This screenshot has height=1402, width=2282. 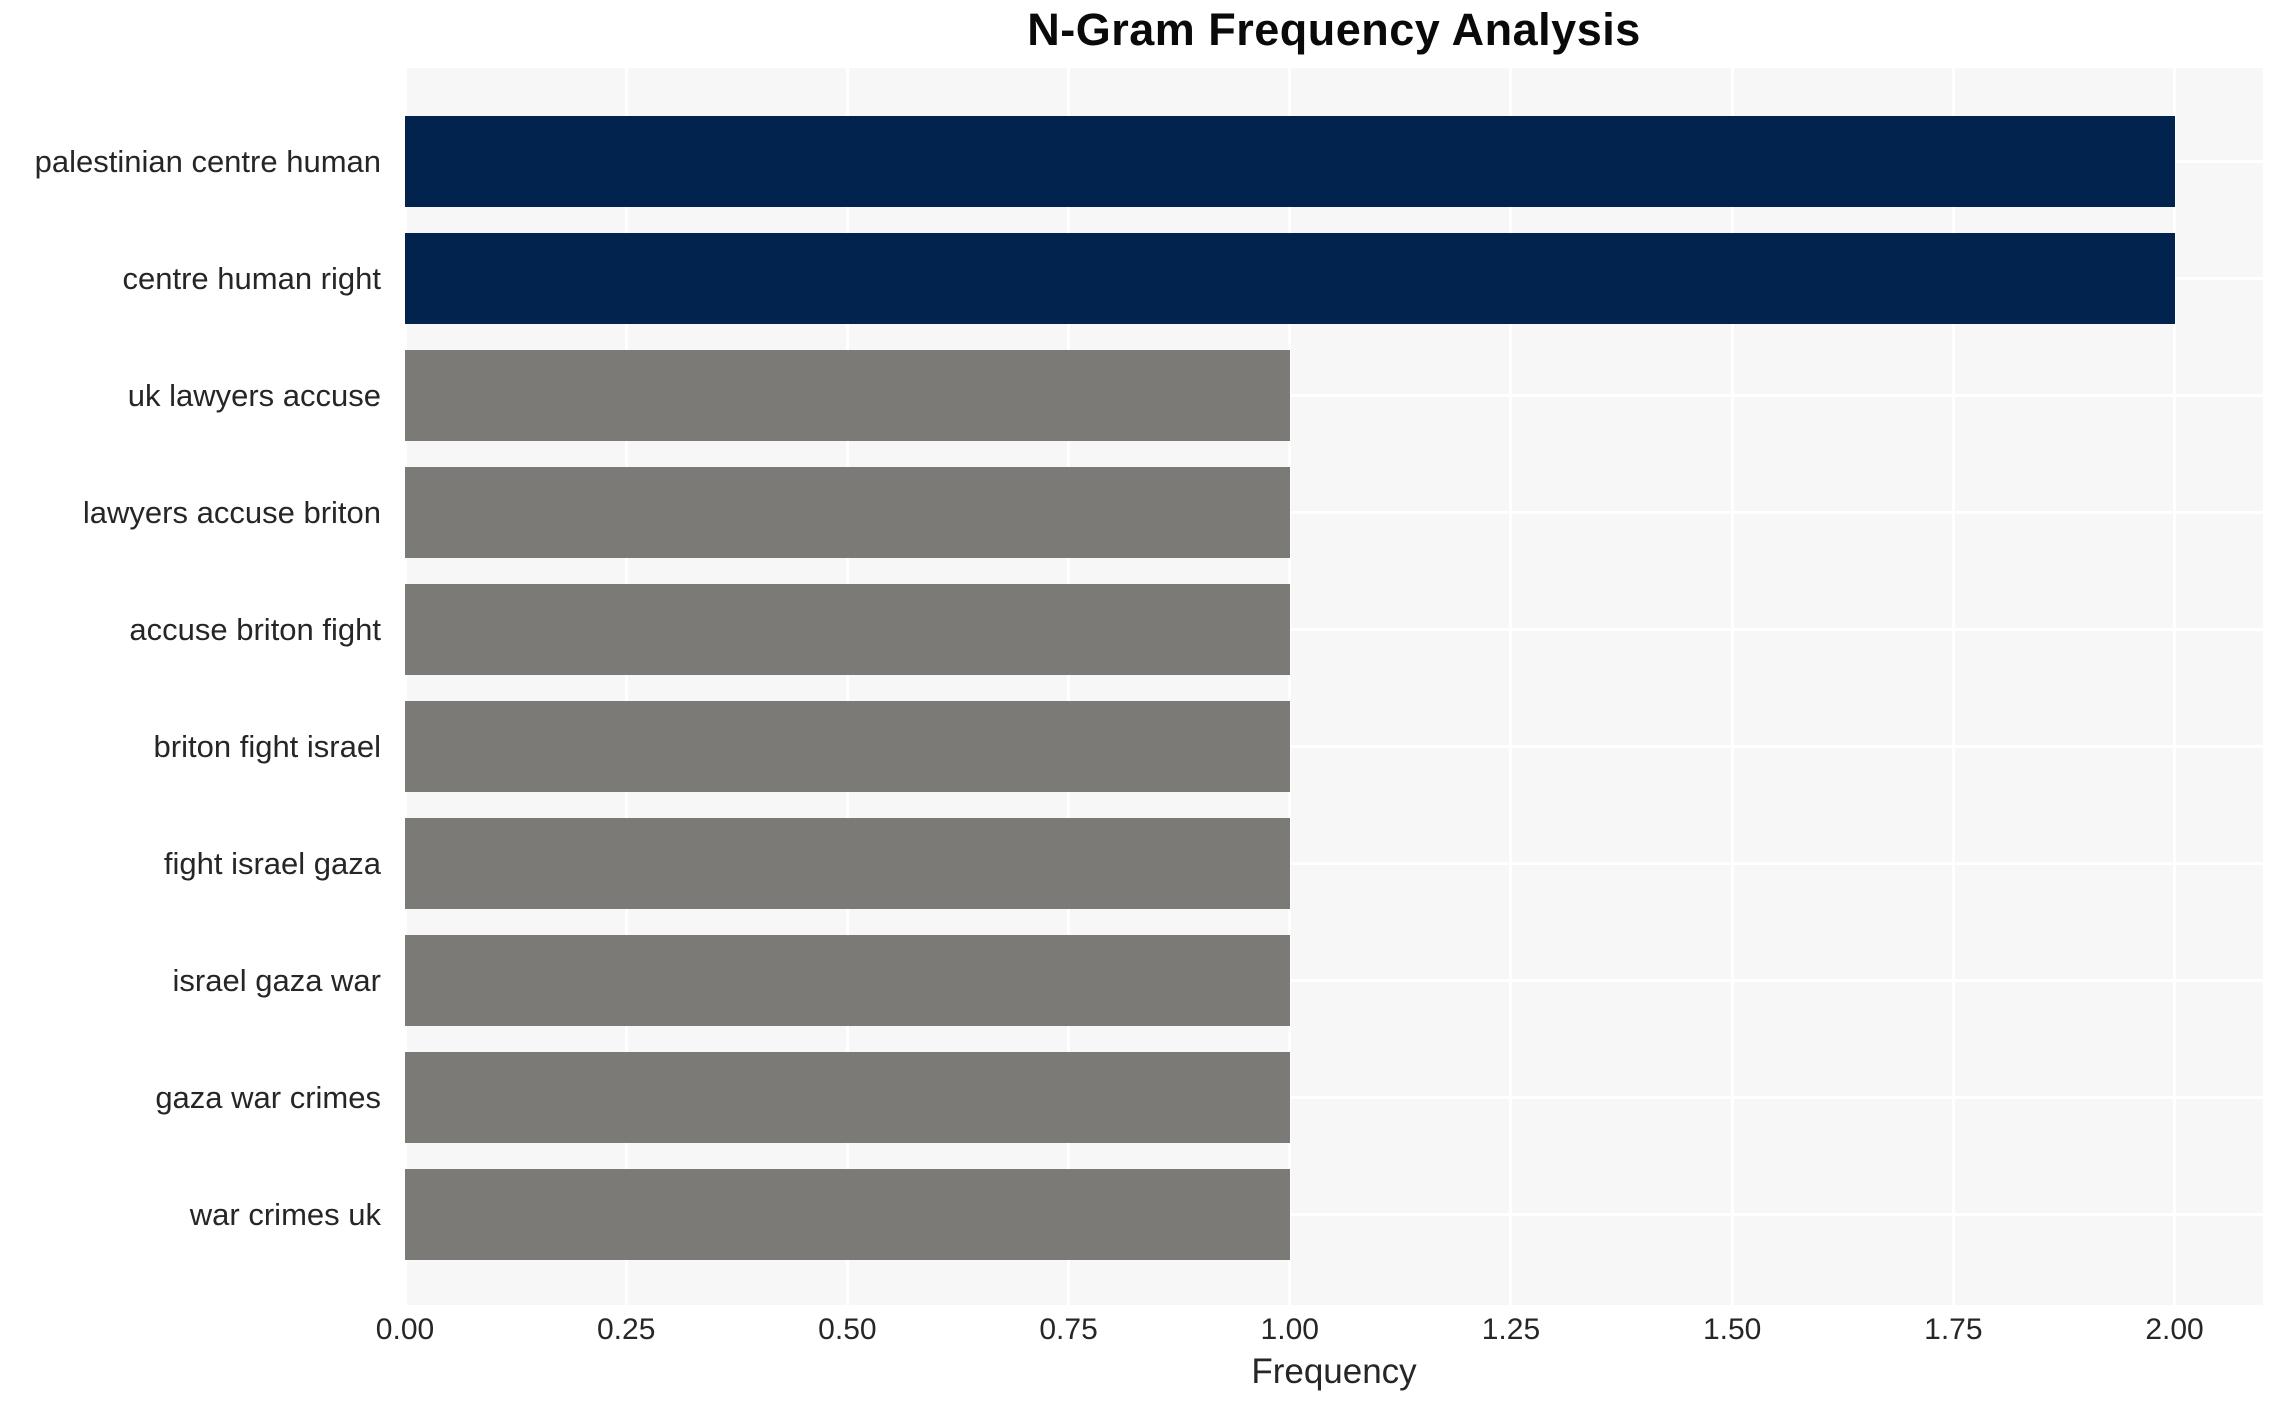 What do you see at coordinates (1068, 1329) in the screenshot?
I see `x-tick-label: 0.75` at bounding box center [1068, 1329].